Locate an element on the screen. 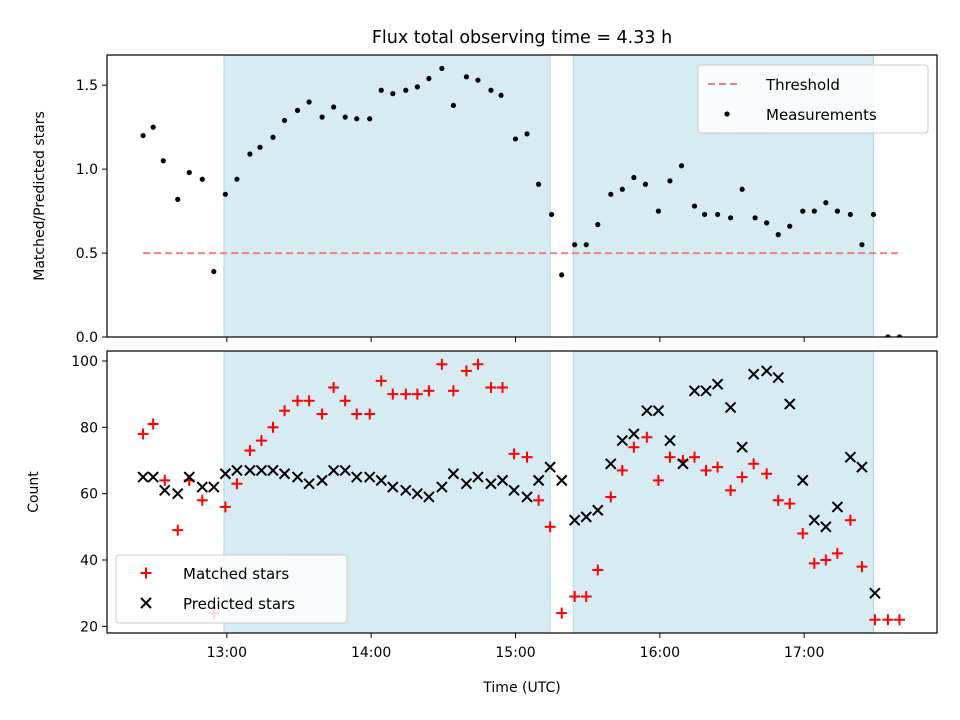 The width and height of the screenshot is (960, 720). y-tick-label: 0.0 is located at coordinates (87, 338).